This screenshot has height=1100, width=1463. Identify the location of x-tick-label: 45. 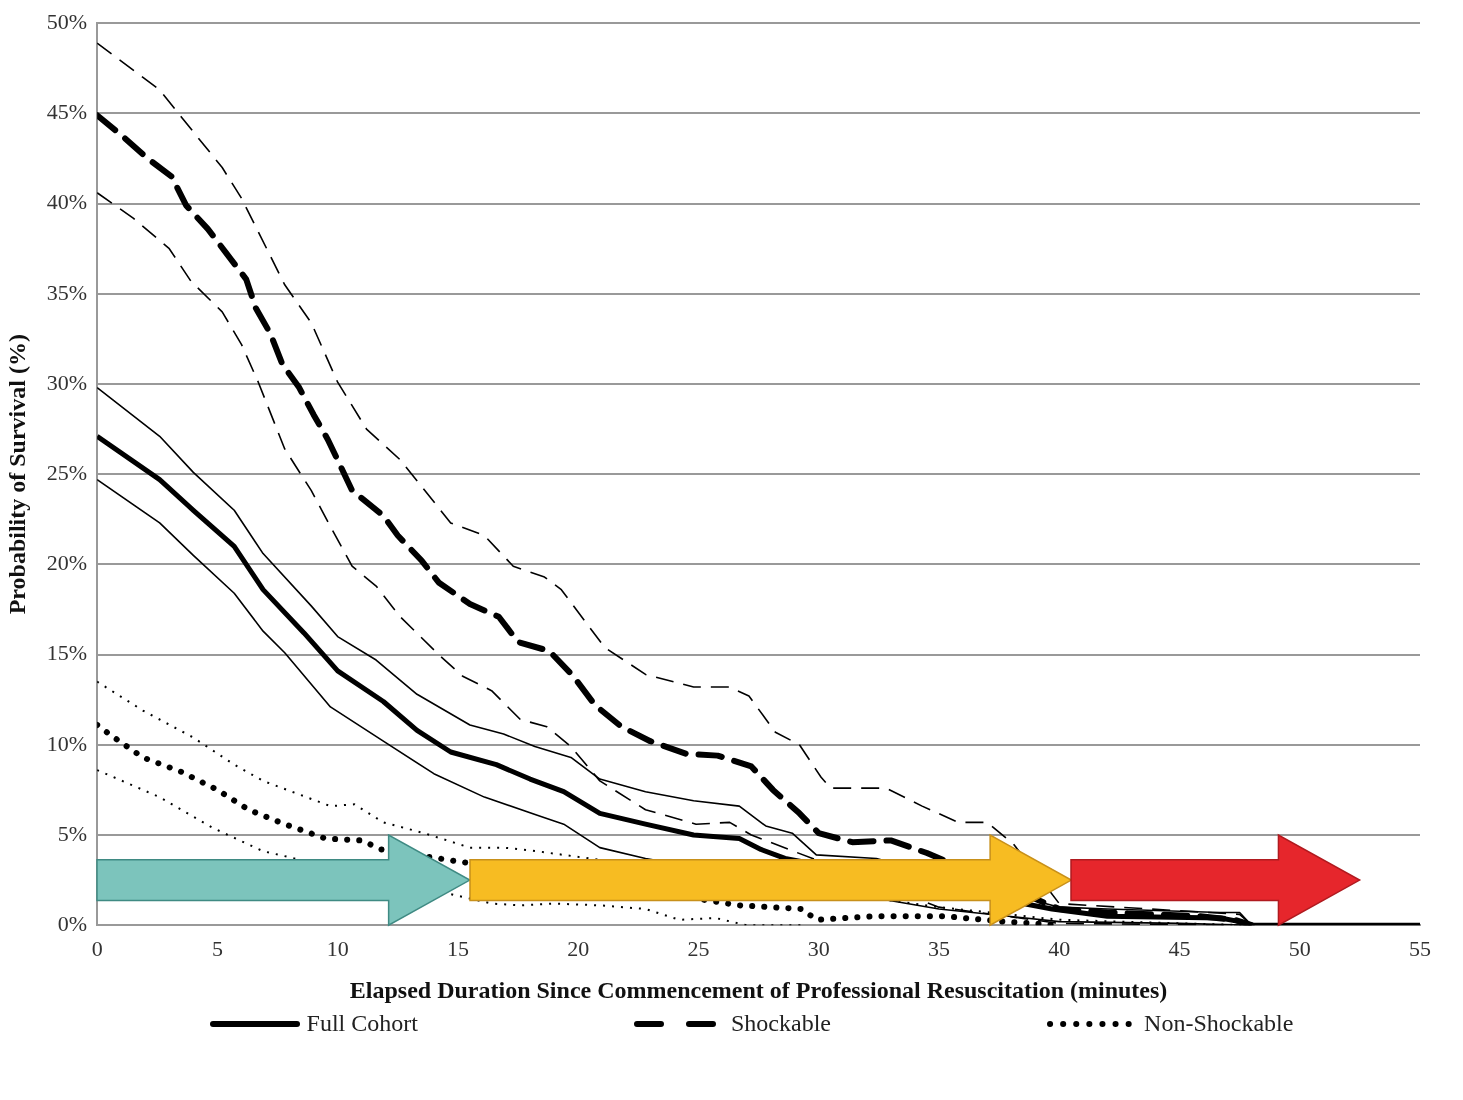
(1179, 949).